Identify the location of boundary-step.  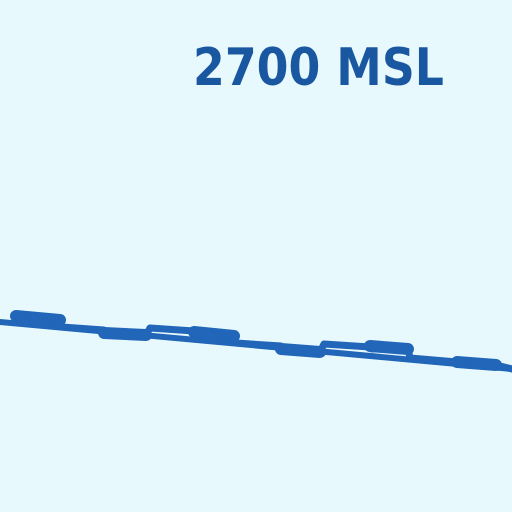
(266, 342).